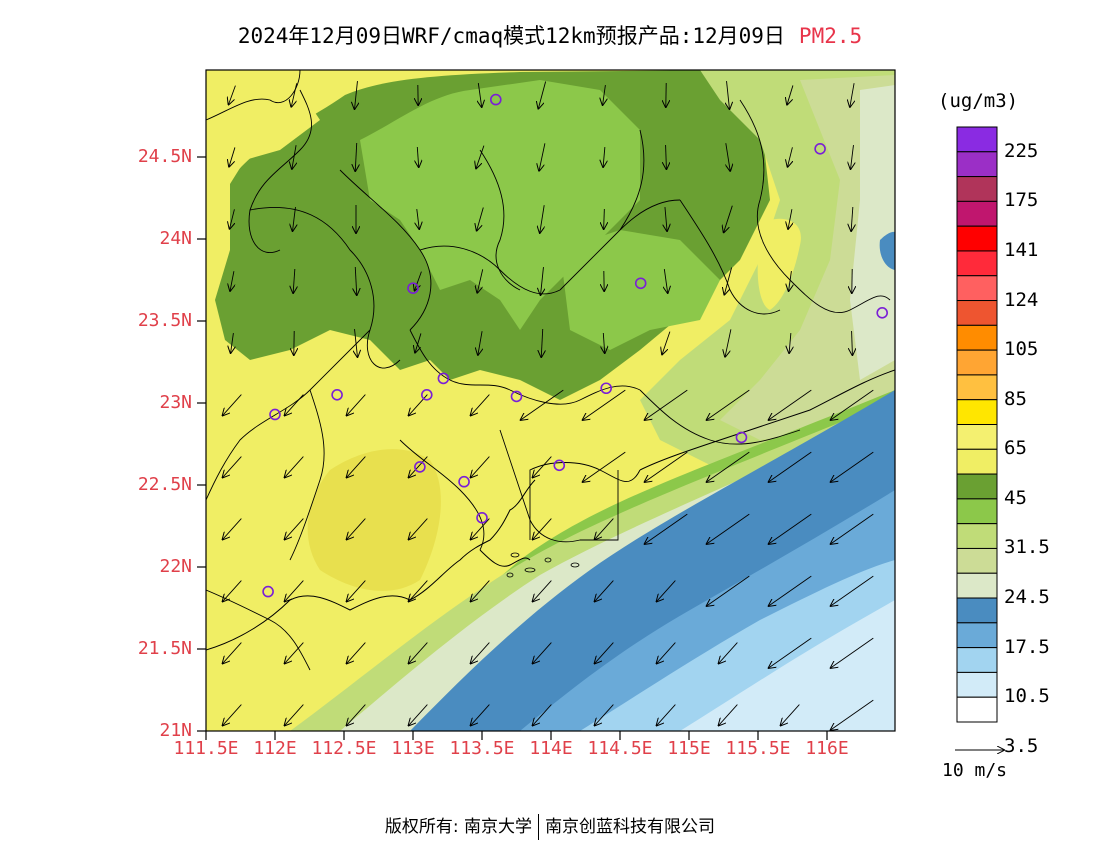 Image resolution: width=1100 pixels, height=850 pixels. I want to click on field-contour-yellow-delta, so click(597, 421).